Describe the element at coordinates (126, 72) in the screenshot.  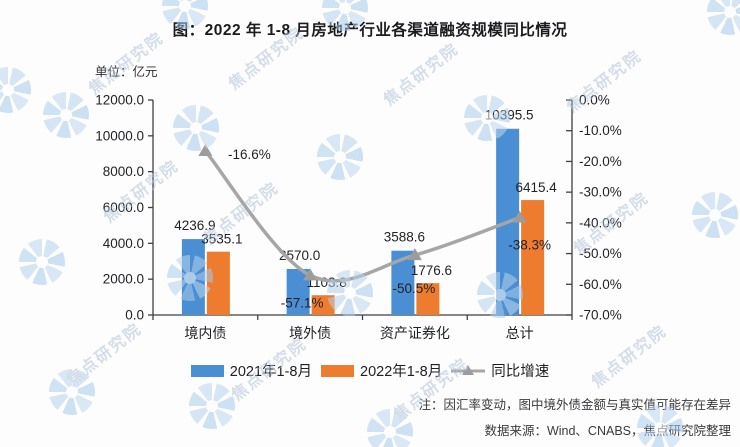
I see `unit-label: 单位：亿元` at that location.